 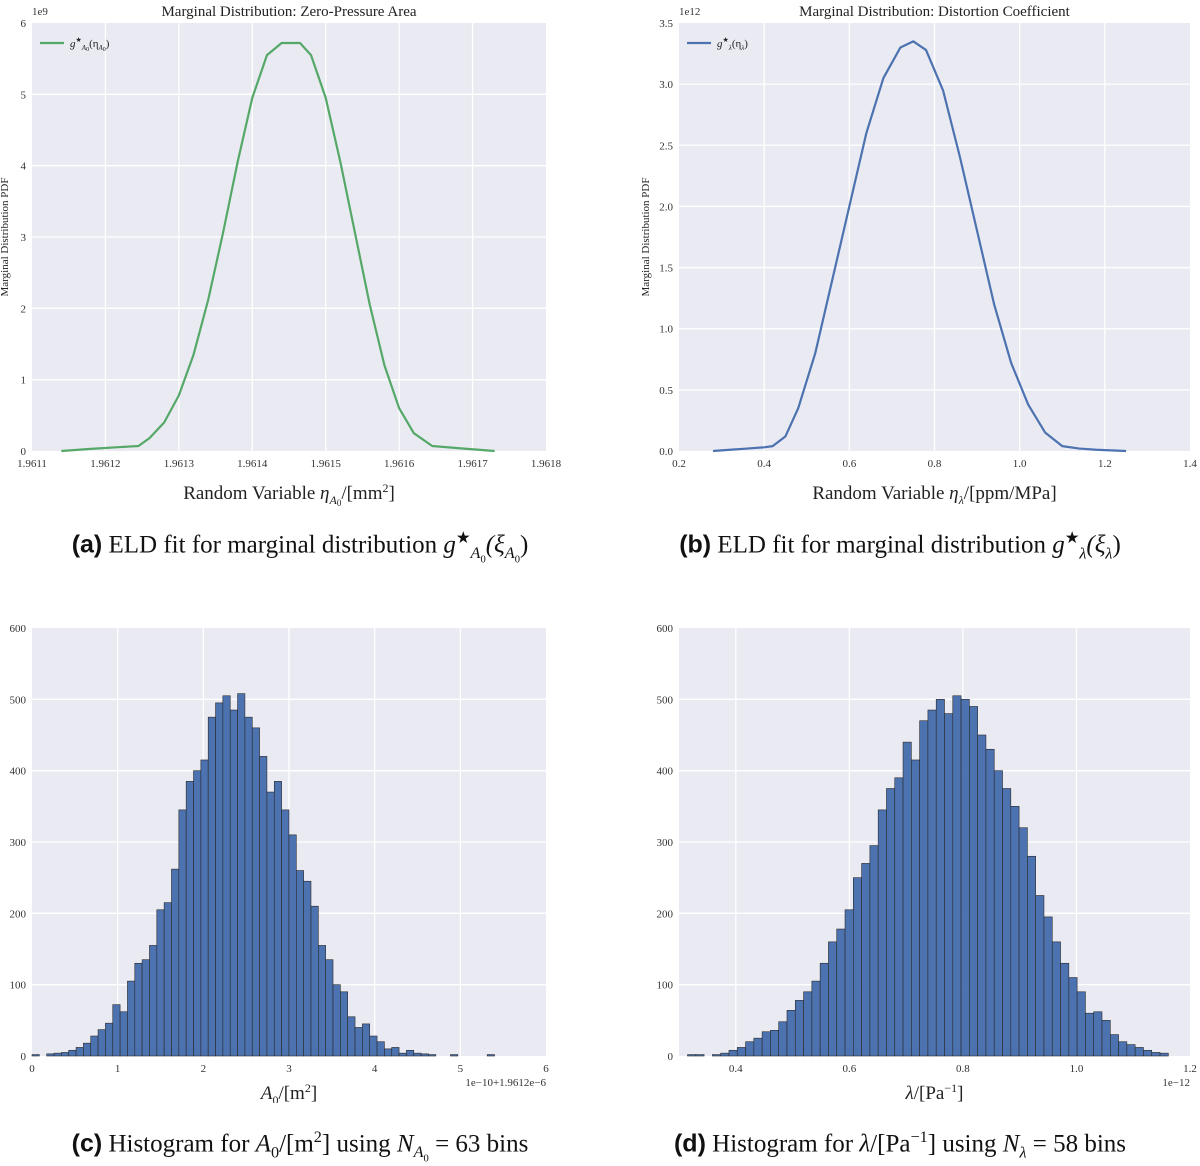 I want to click on offset-text: 1e−10+1.9612e−6, so click(x=505, y=1083).